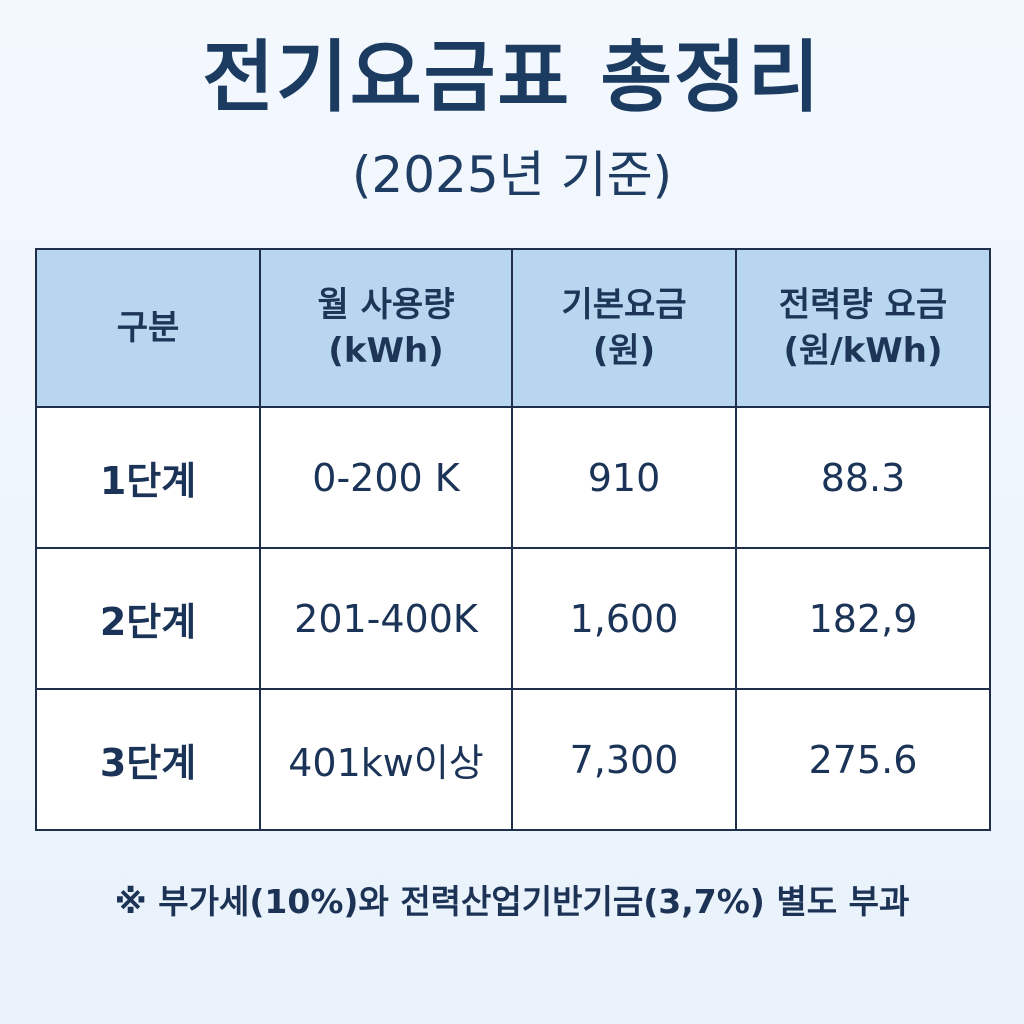 The width and height of the screenshot is (1024, 1024). Describe the element at coordinates (148, 759) in the screenshot. I see `stage-cell: 3단계` at that location.